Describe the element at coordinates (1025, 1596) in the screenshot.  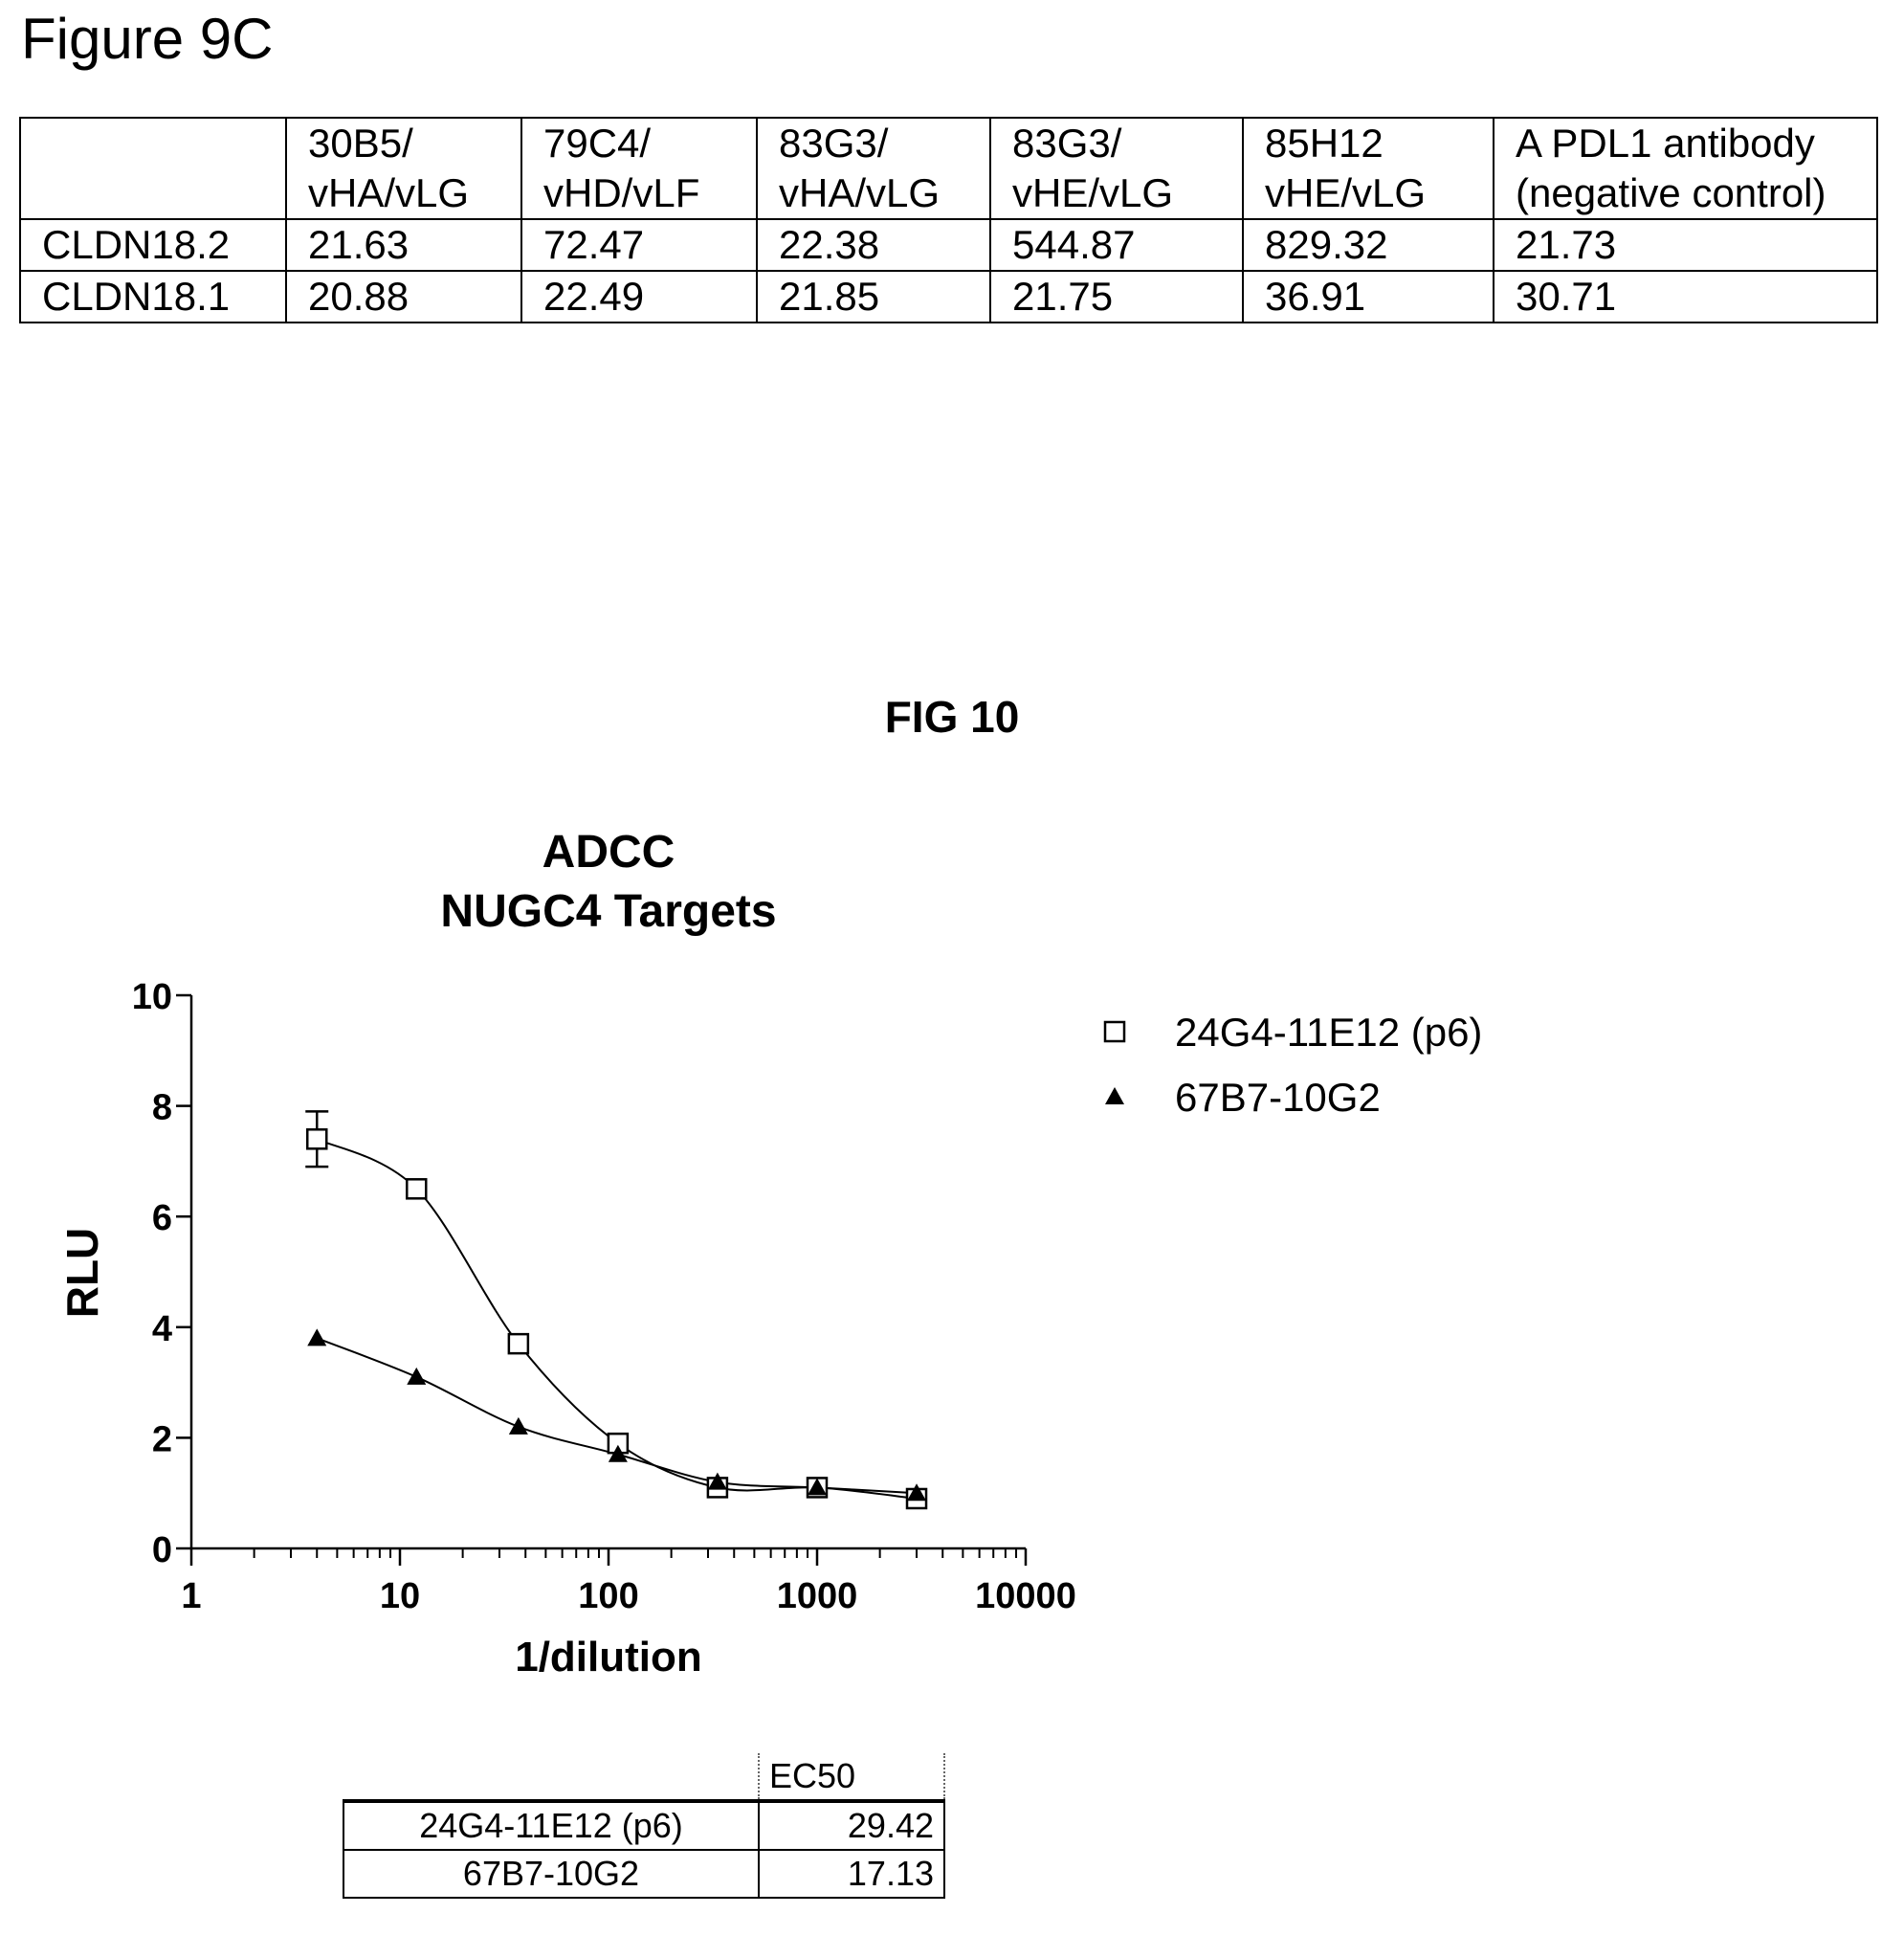
I see `x-tick-label: 10000` at that location.